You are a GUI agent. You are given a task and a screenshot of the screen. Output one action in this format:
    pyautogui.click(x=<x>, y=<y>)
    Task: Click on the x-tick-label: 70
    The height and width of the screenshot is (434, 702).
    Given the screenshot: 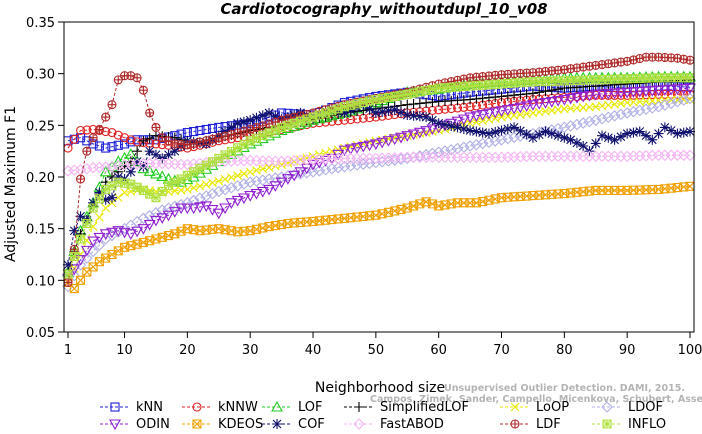 What is the action you would take?
    pyautogui.click(x=501, y=350)
    